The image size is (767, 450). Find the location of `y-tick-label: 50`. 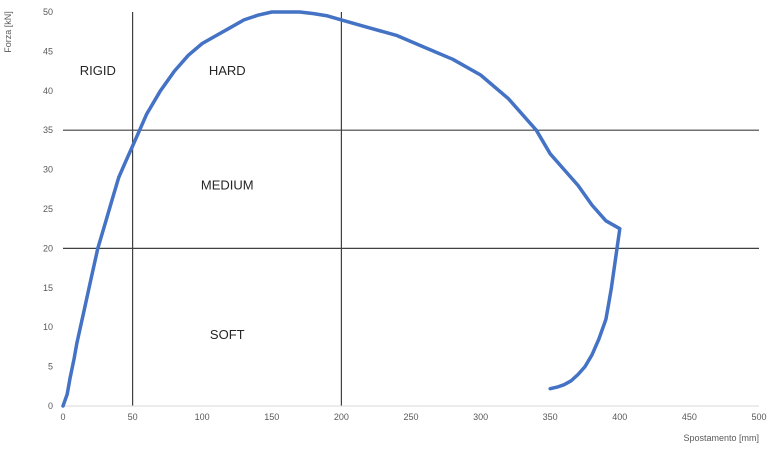

y-tick-label: 50 is located at coordinates (48, 12).